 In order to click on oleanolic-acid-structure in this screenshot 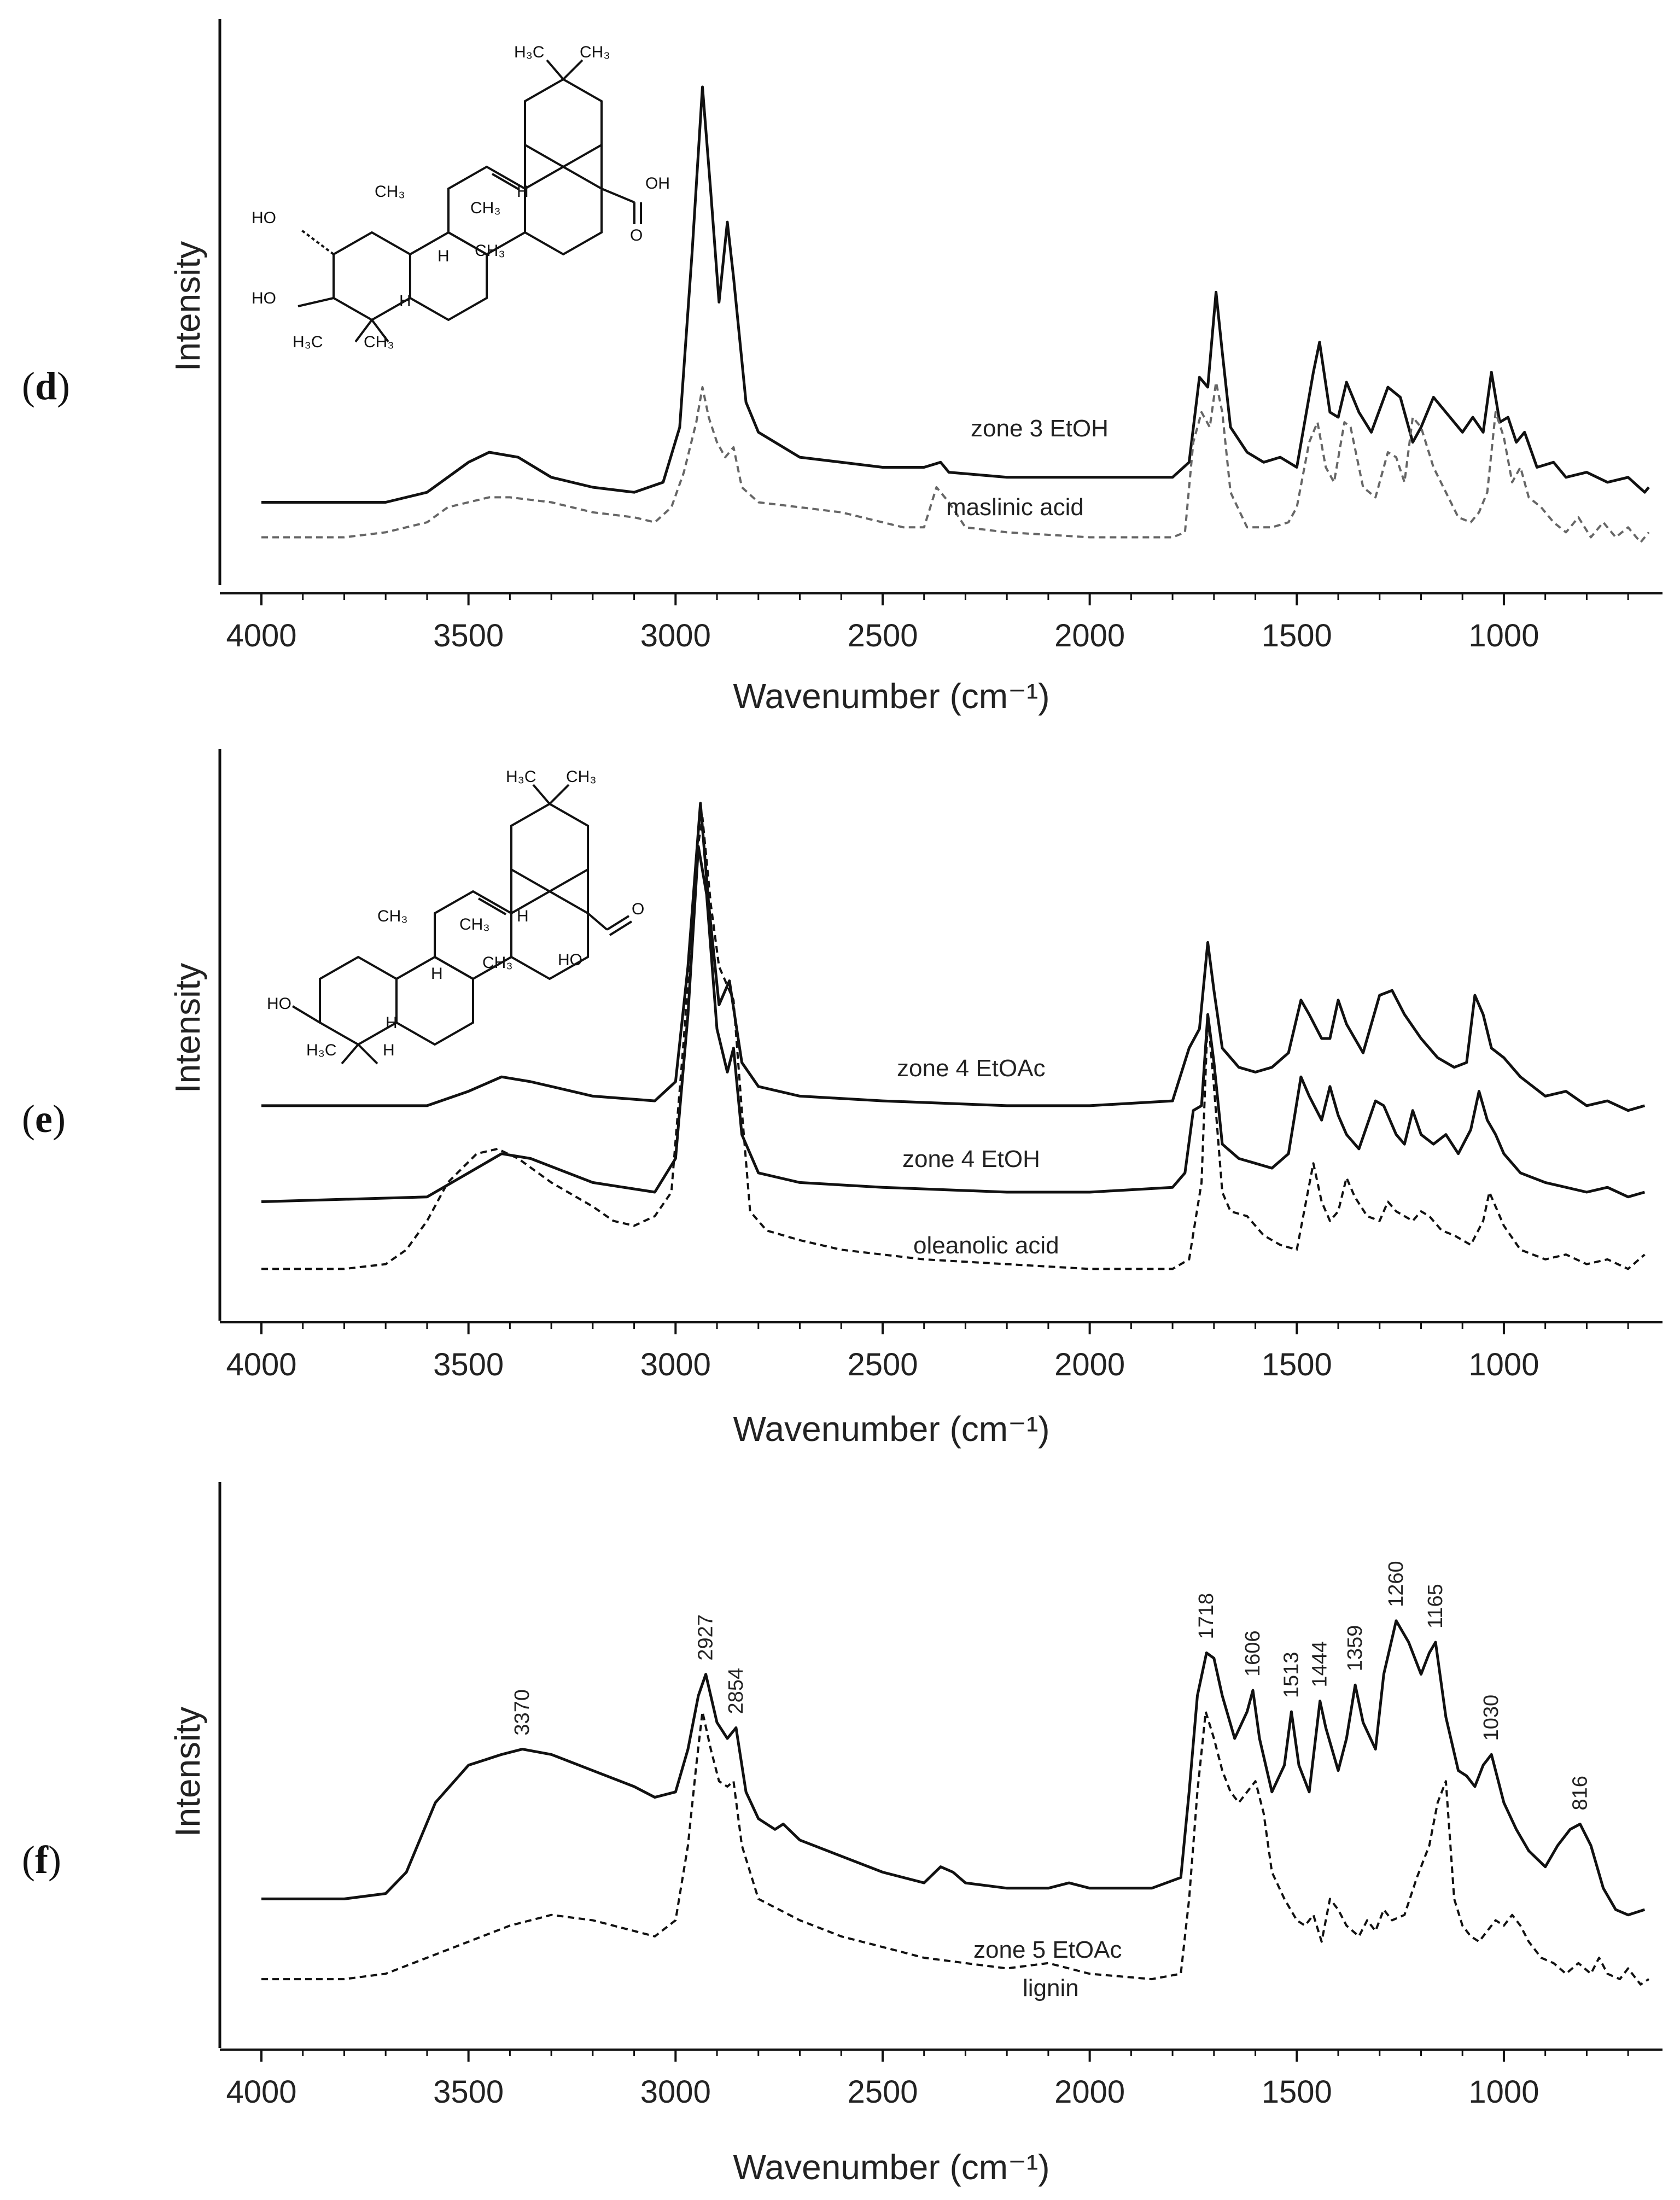, I will do `click(462, 924)`.